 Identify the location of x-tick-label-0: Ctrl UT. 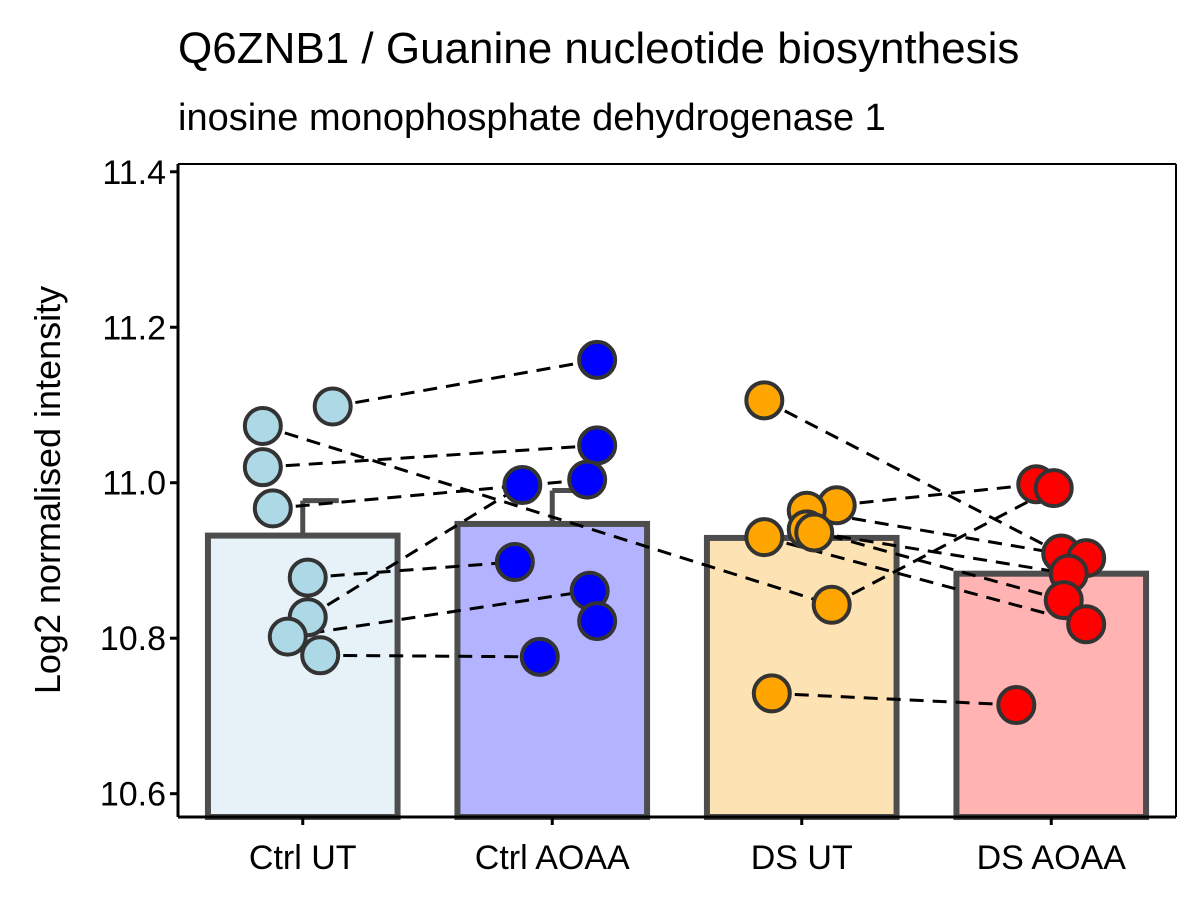
(303, 858).